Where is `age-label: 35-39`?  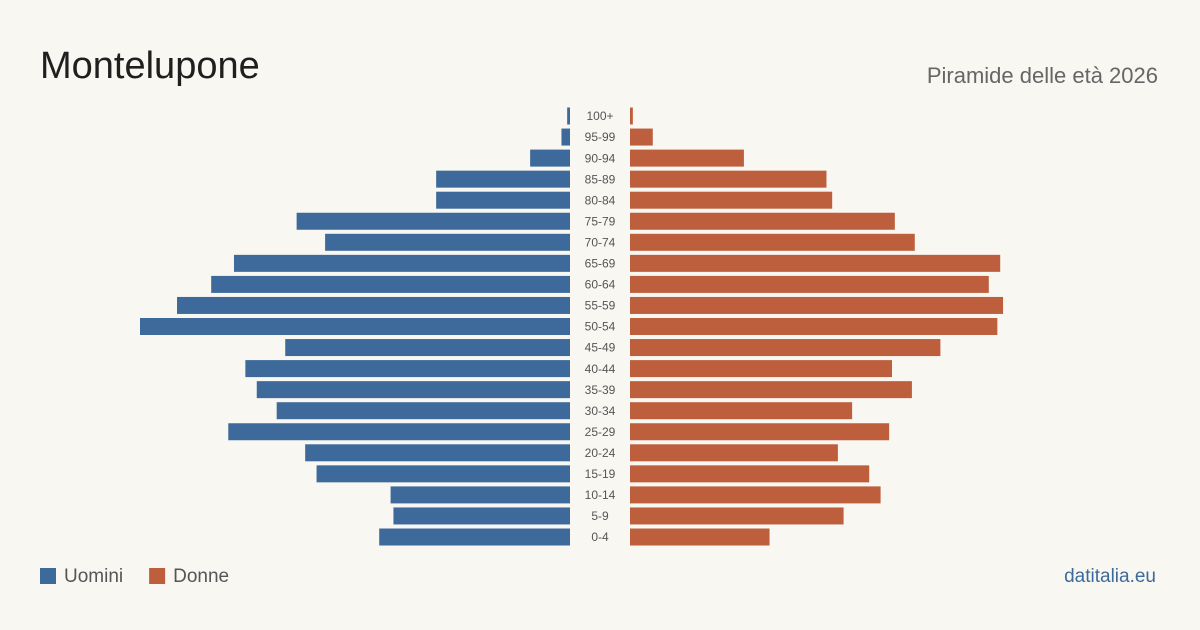
age-label: 35-39 is located at coordinates (600, 390).